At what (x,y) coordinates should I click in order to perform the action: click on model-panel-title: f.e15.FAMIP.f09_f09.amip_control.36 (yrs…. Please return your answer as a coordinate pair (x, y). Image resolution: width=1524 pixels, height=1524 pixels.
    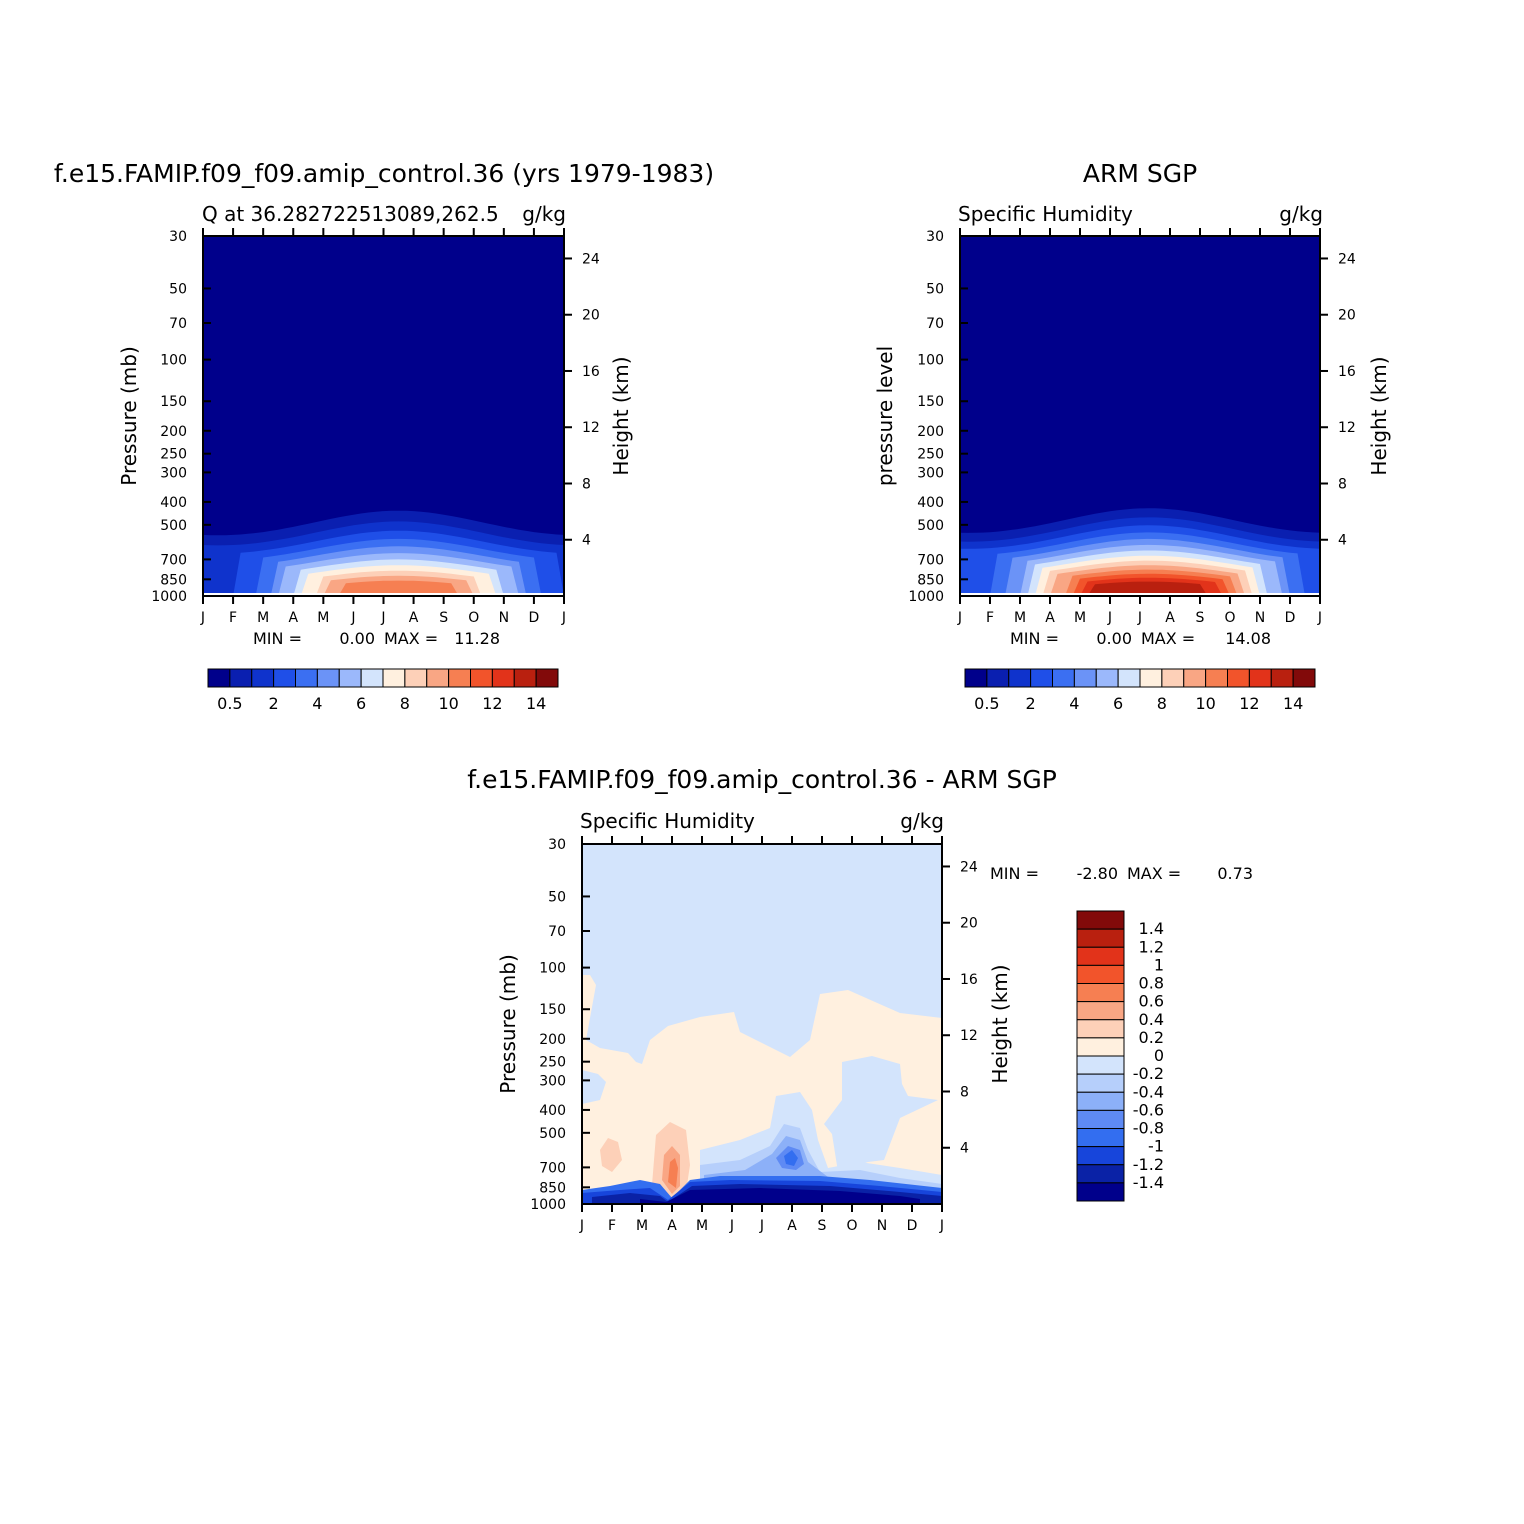
    Looking at the image, I should click on (384, 173).